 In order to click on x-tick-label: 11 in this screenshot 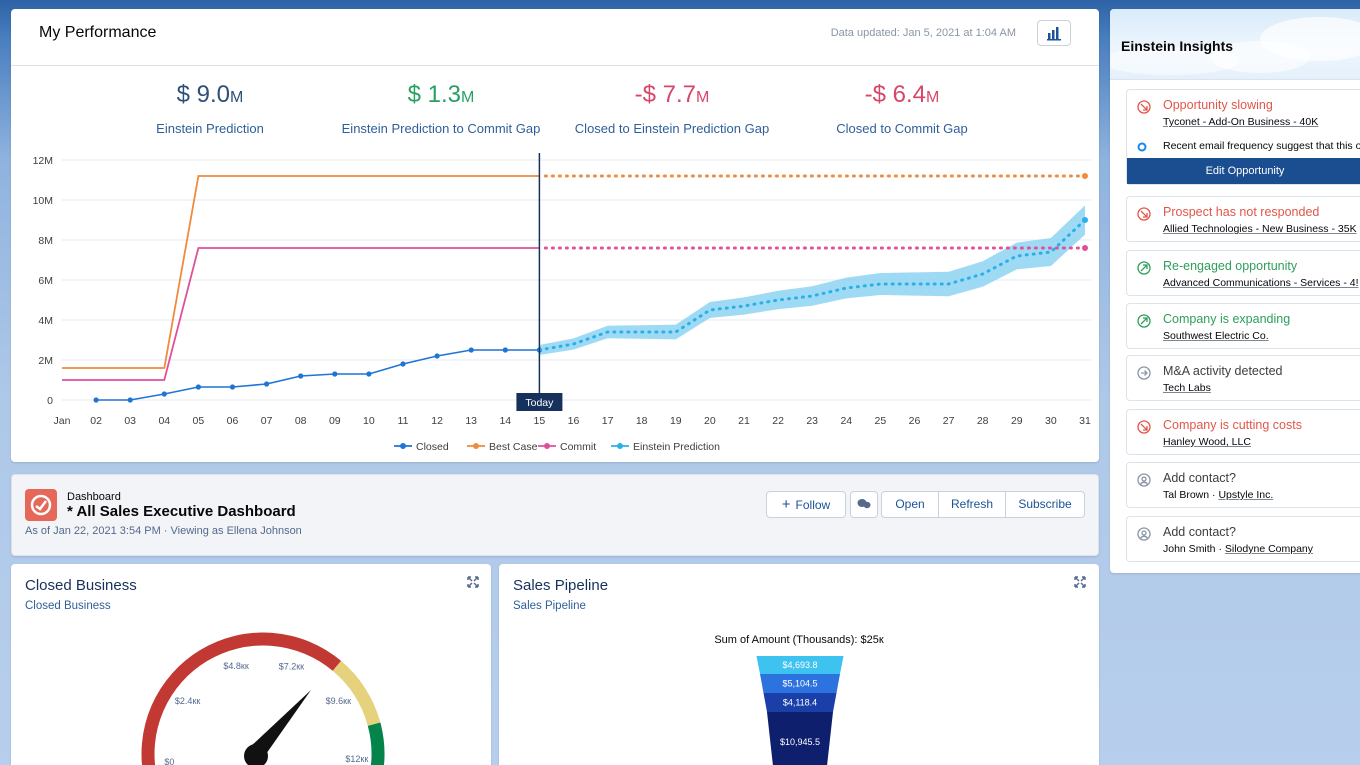, I will do `click(403, 421)`.